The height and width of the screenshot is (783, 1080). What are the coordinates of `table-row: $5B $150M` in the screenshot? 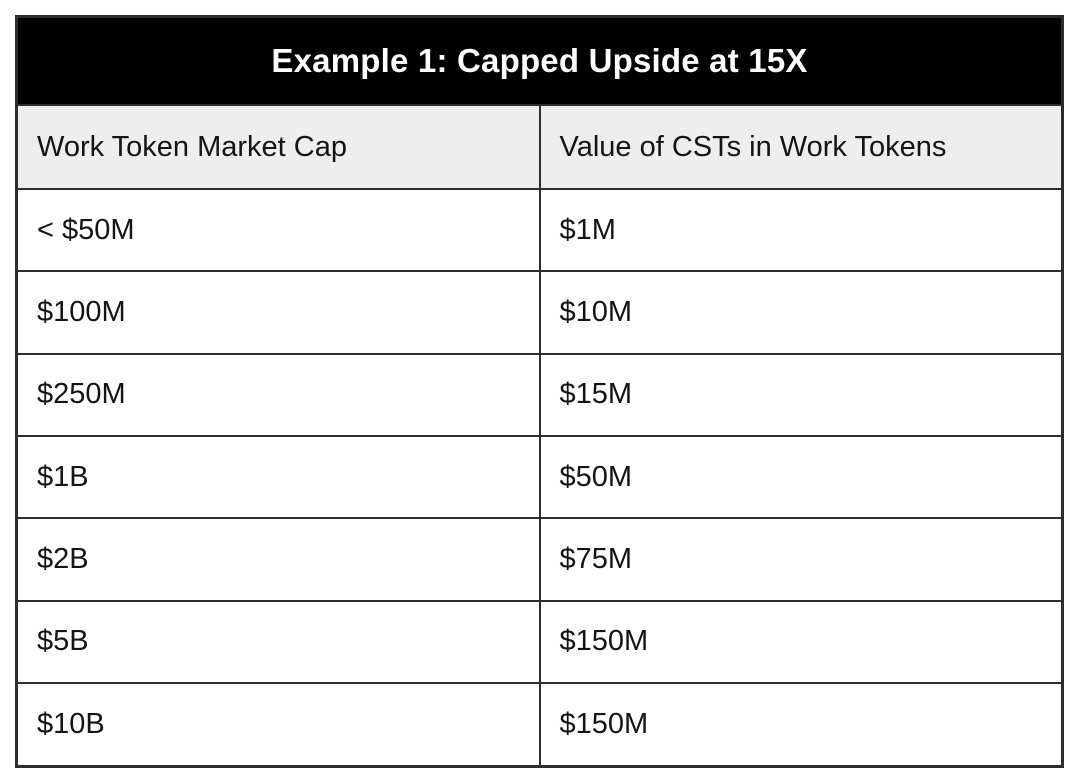 It's located at (539, 641).